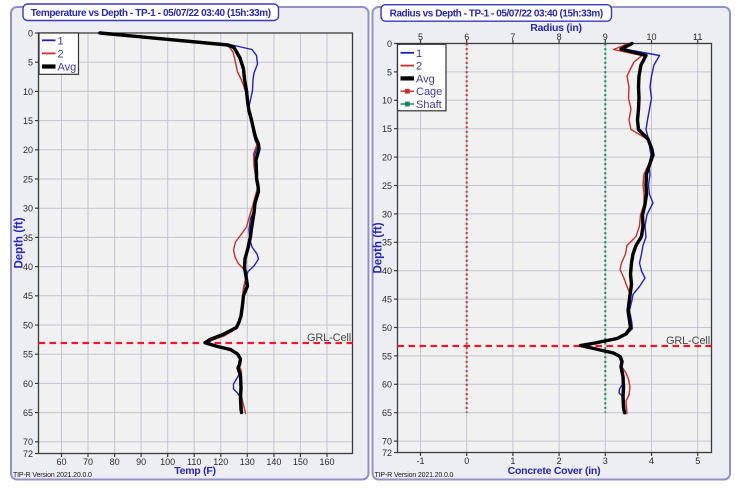  What do you see at coordinates (300, 462) in the screenshot?
I see `svg-text: 150` at bounding box center [300, 462].